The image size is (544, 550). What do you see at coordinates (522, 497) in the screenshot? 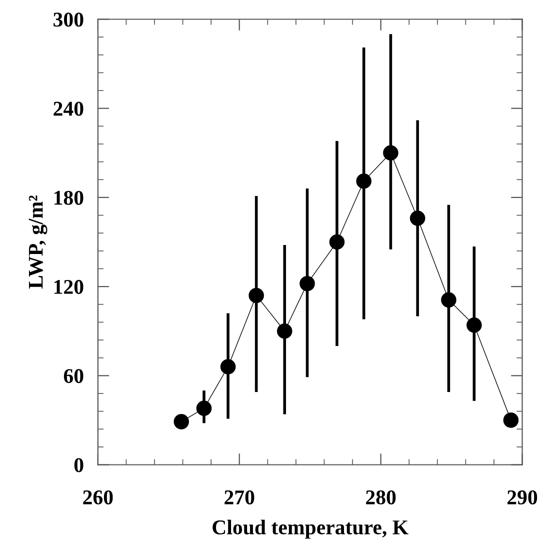
I see `x-tick-label: 290` at bounding box center [522, 497].